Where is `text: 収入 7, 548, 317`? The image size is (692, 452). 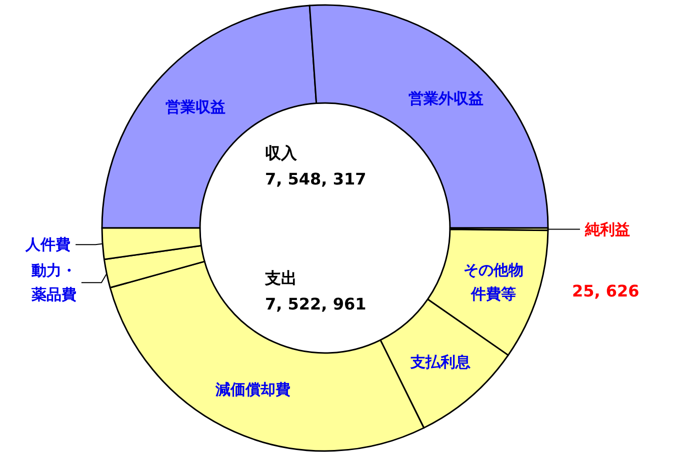
text: 収入 7, 548, 317 is located at coordinates (315, 166).